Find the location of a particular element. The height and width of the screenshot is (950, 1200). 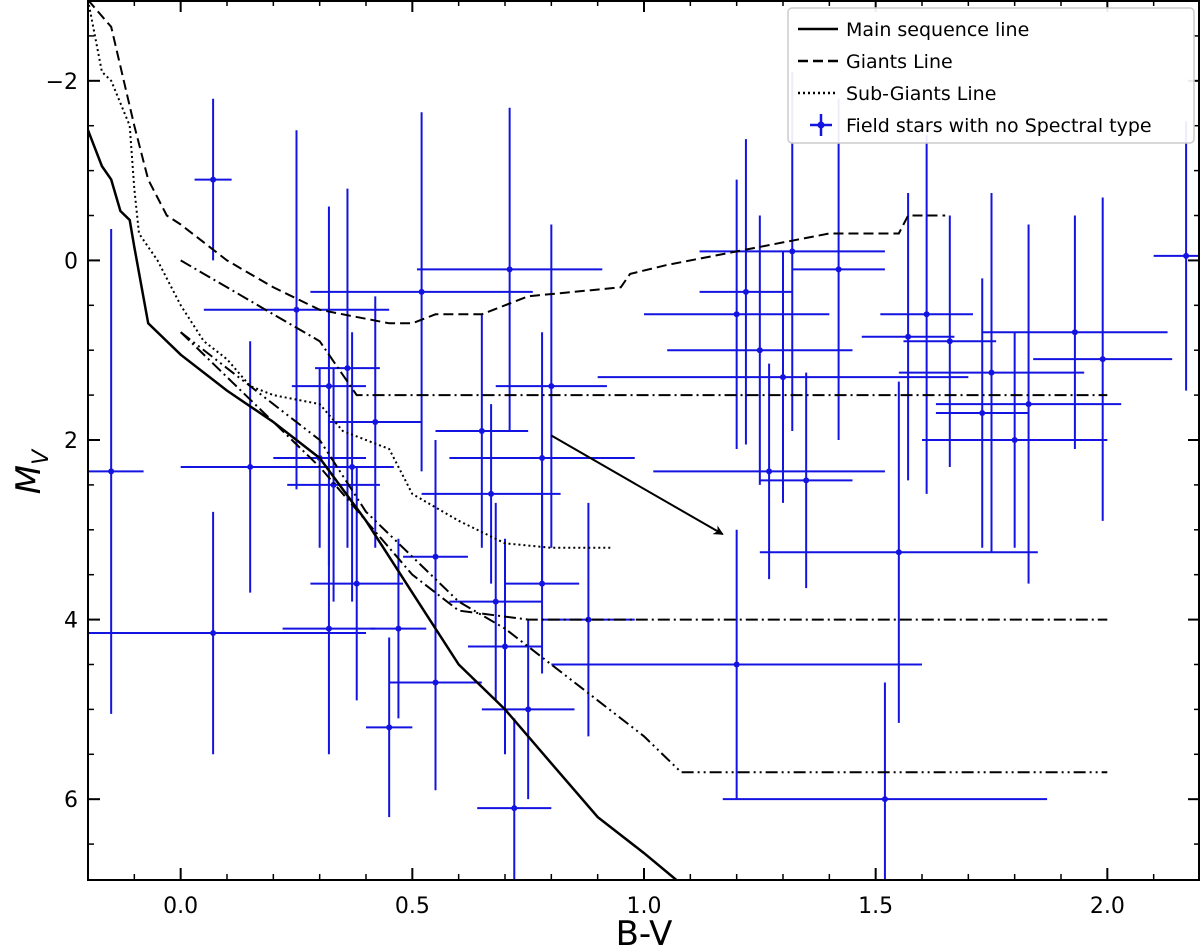

x-axis-label: B-V is located at coordinates (644, 932).